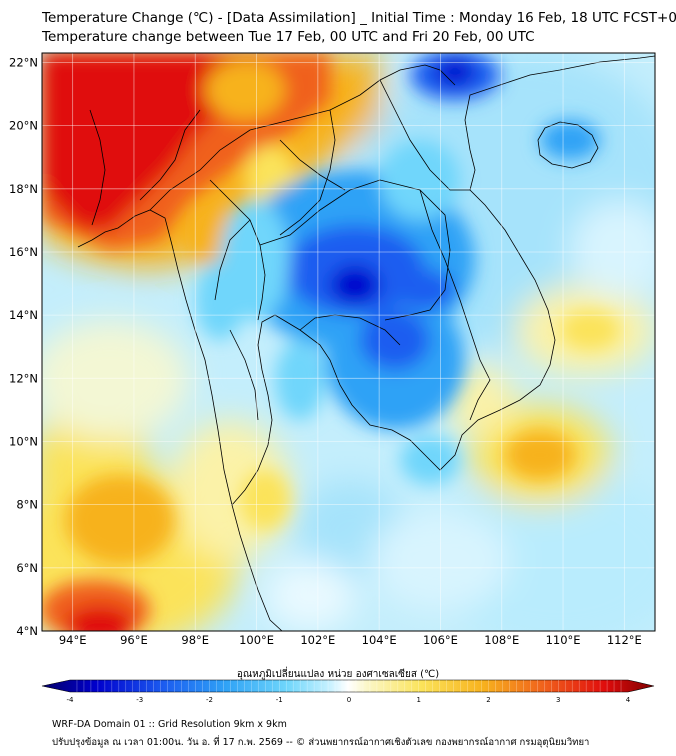  I want to click on lat-label: 22°N, so click(23, 62).